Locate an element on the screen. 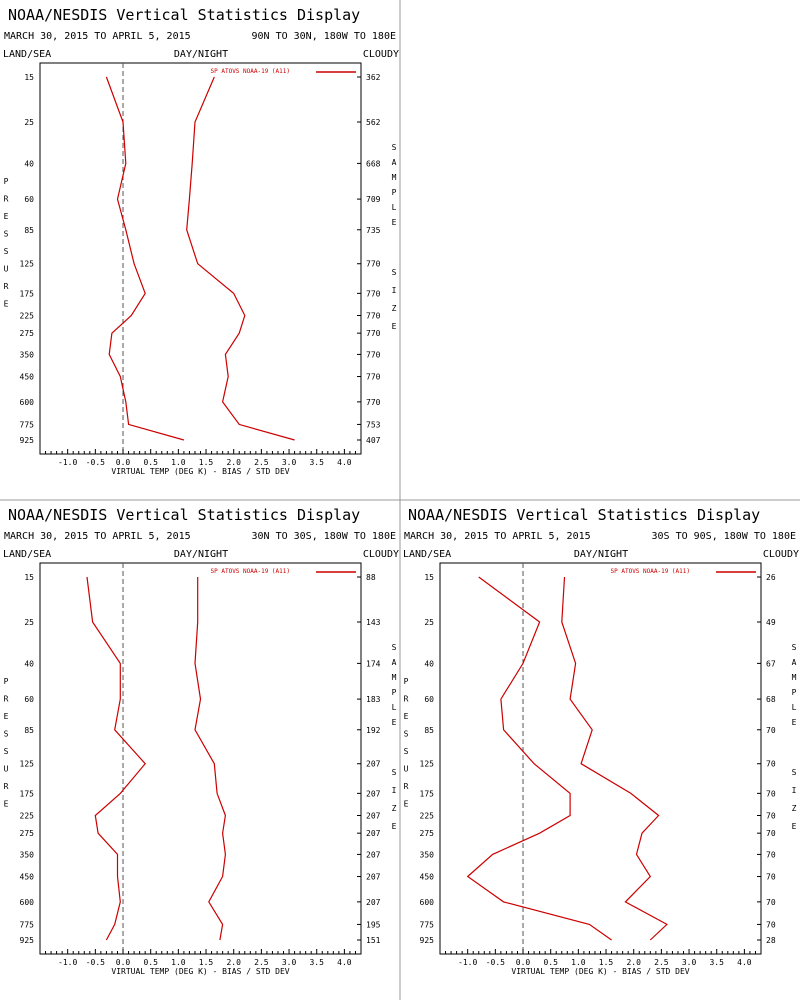 This screenshot has height=1005, width=800. pressure-level-label: 775 is located at coordinates (427, 924).